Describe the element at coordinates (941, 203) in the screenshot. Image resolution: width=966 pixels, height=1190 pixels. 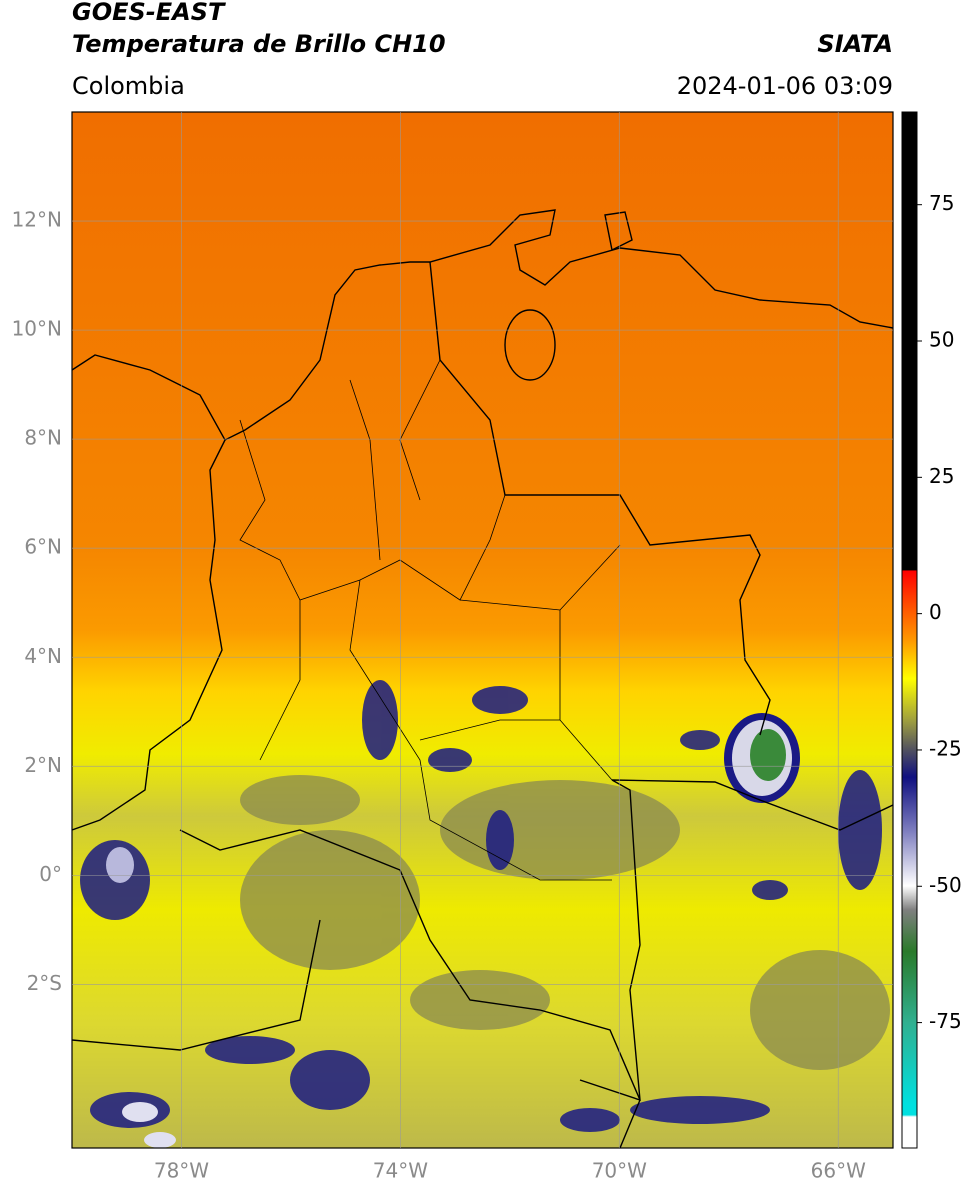
I see `colorbar-tick-label: 75` at that location.